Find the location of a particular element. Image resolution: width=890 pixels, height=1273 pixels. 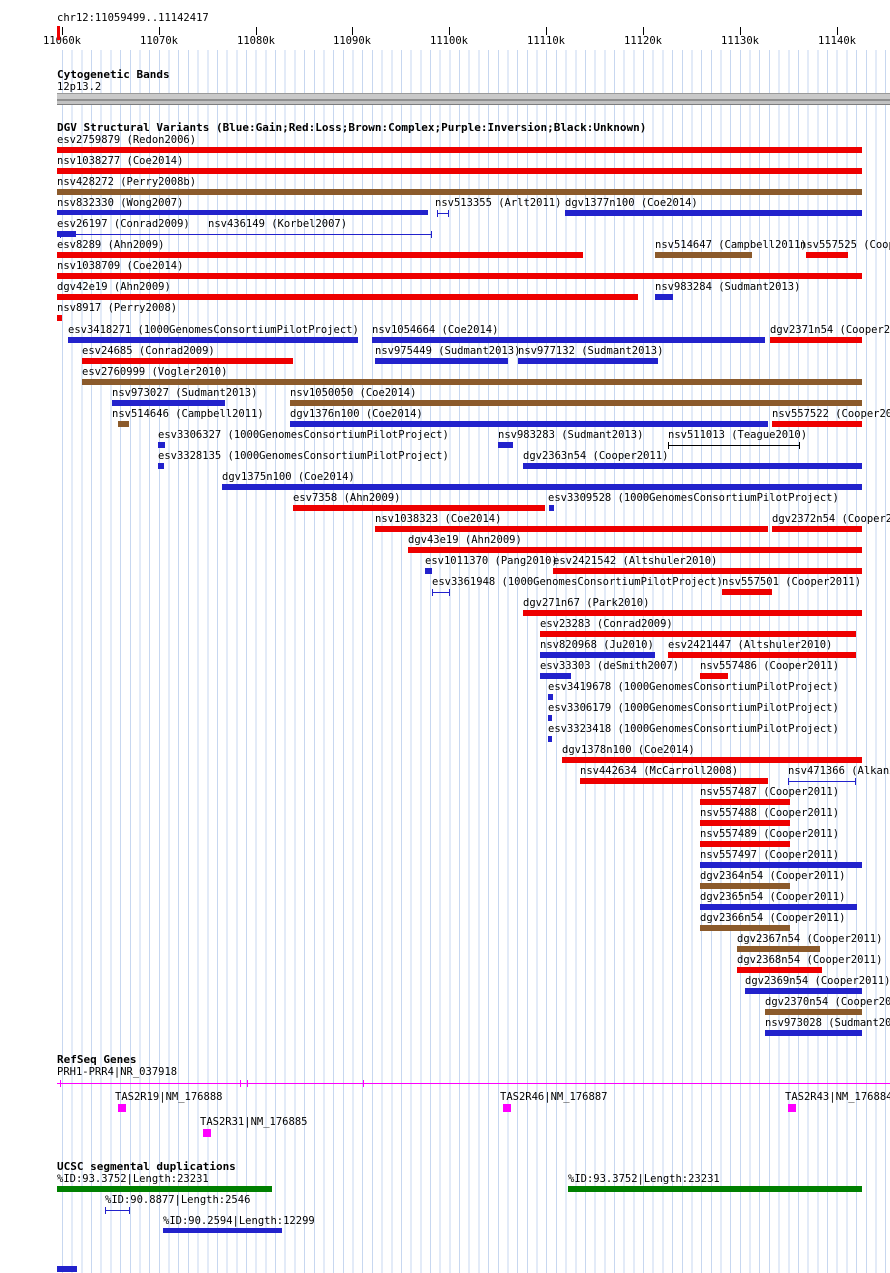

variant-label: esv1011370 (Pang2010) is located at coordinates (491, 561).